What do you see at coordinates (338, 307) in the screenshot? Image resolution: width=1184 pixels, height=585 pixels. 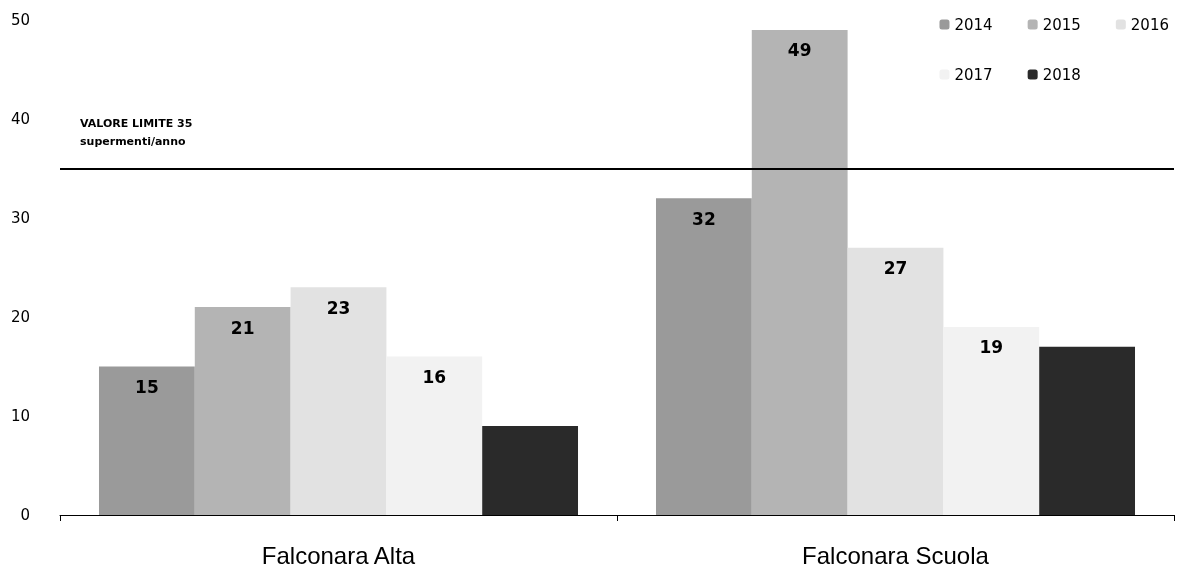 I see `data-label: 23` at bounding box center [338, 307].